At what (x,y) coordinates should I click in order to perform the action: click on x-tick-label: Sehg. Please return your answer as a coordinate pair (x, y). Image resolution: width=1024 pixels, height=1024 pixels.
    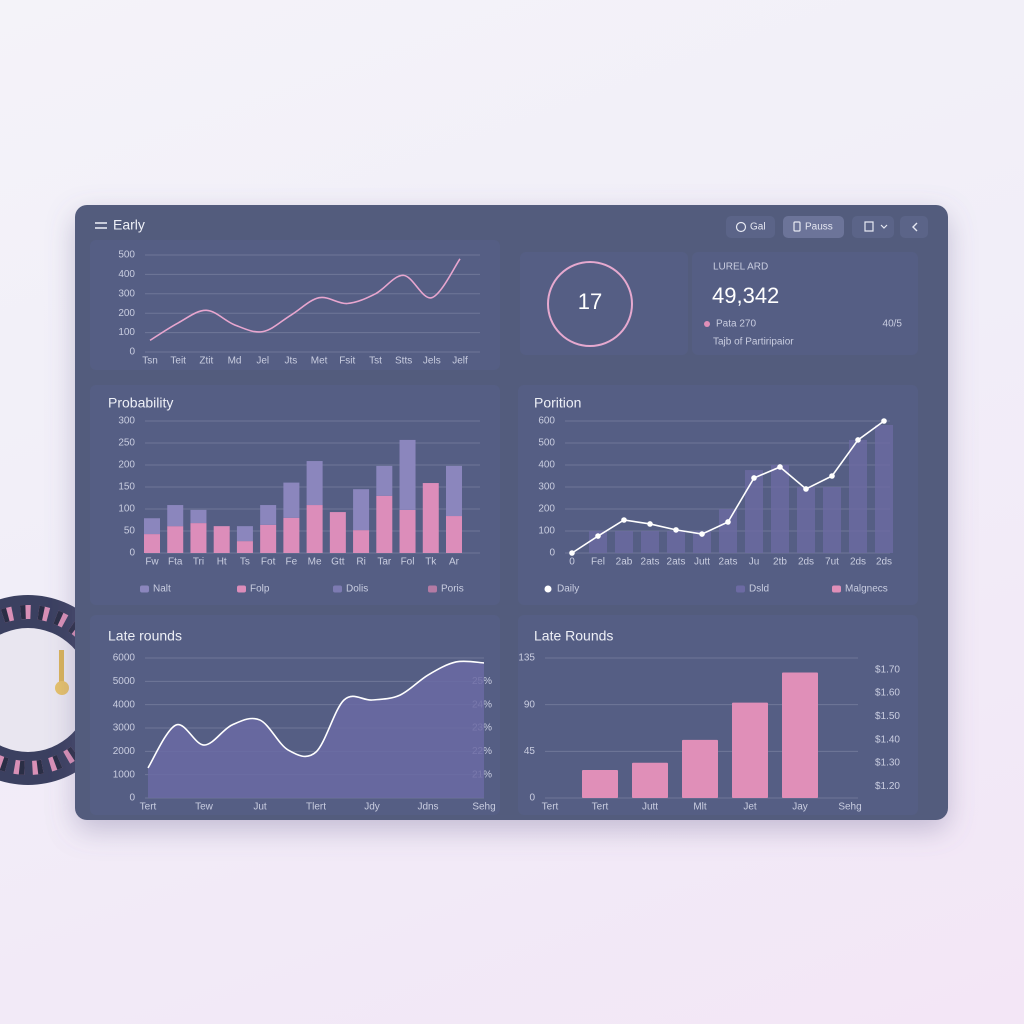
    Looking at the image, I should click on (483, 807).